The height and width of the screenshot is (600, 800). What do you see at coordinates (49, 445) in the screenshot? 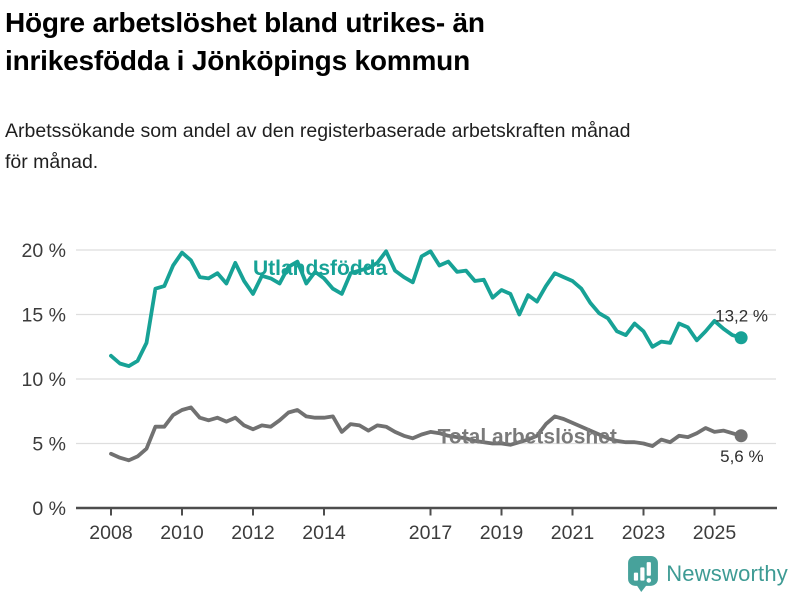
I see `y-axis-label-5: 5 %` at bounding box center [49, 445].